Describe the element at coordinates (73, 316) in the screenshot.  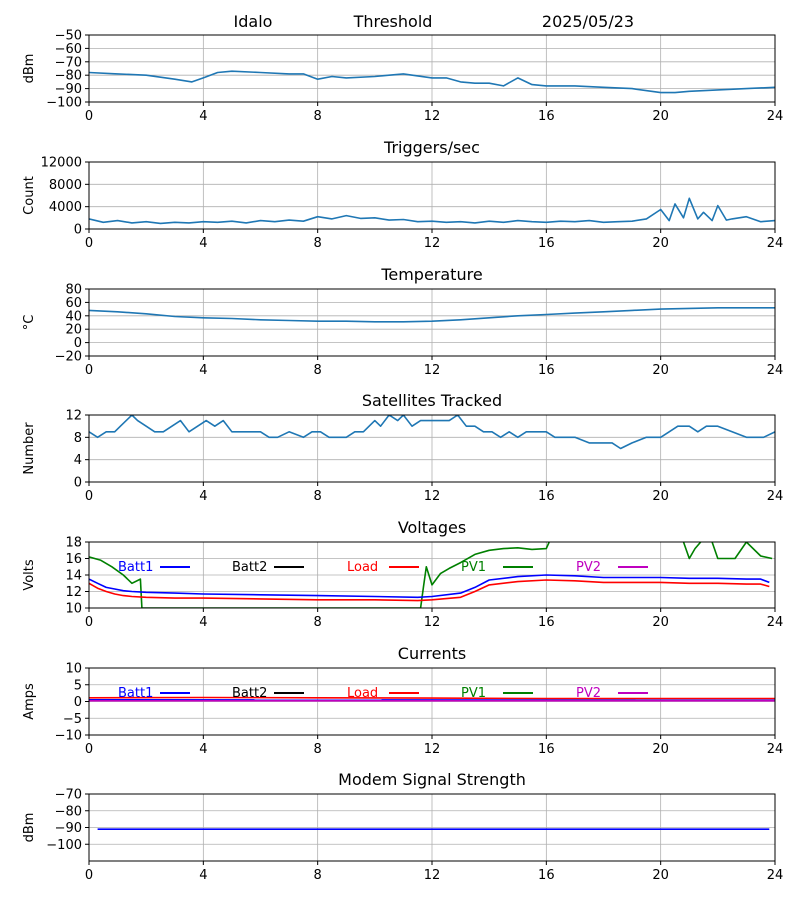
I see `y-tick-label: 40` at that location.